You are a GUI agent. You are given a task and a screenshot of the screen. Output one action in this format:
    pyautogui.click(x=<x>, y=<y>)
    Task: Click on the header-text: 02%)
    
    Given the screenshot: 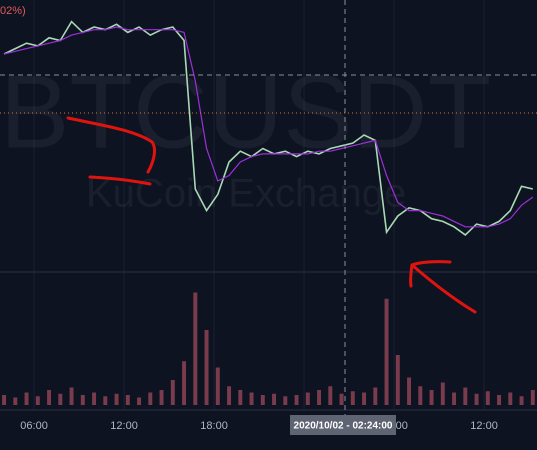 What is the action you would take?
    pyautogui.click(x=13, y=11)
    